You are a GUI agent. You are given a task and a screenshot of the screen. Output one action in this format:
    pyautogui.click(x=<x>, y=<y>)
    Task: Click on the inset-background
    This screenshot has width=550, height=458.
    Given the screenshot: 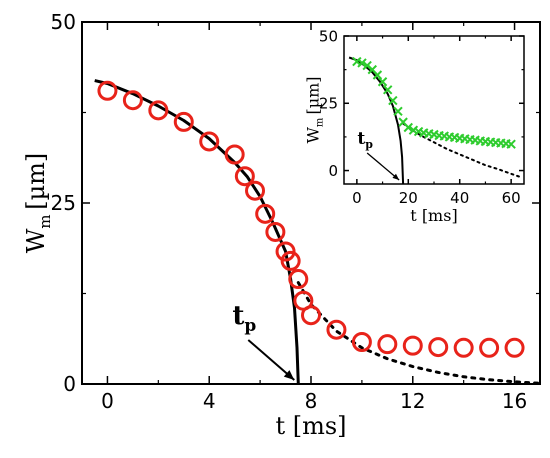 What is the action you would take?
    pyautogui.click(x=434, y=110)
    